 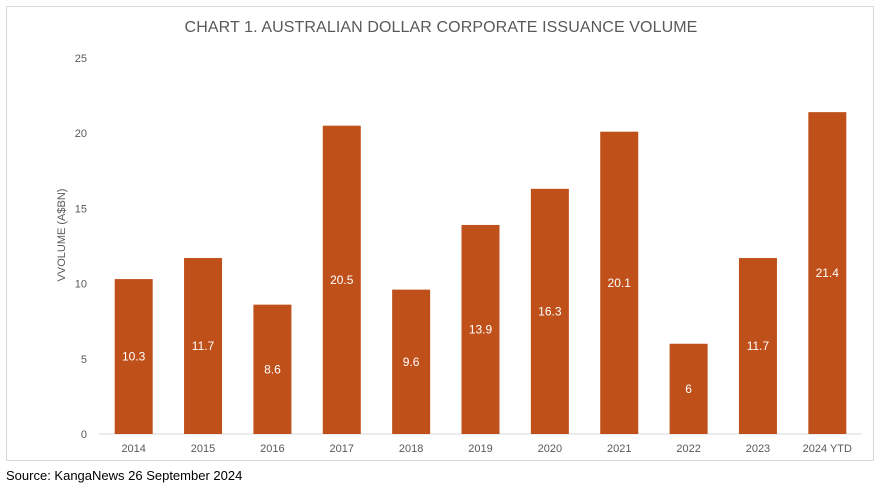 What do you see at coordinates (619, 449) in the screenshot?
I see `x-tick-label: 2021` at bounding box center [619, 449].